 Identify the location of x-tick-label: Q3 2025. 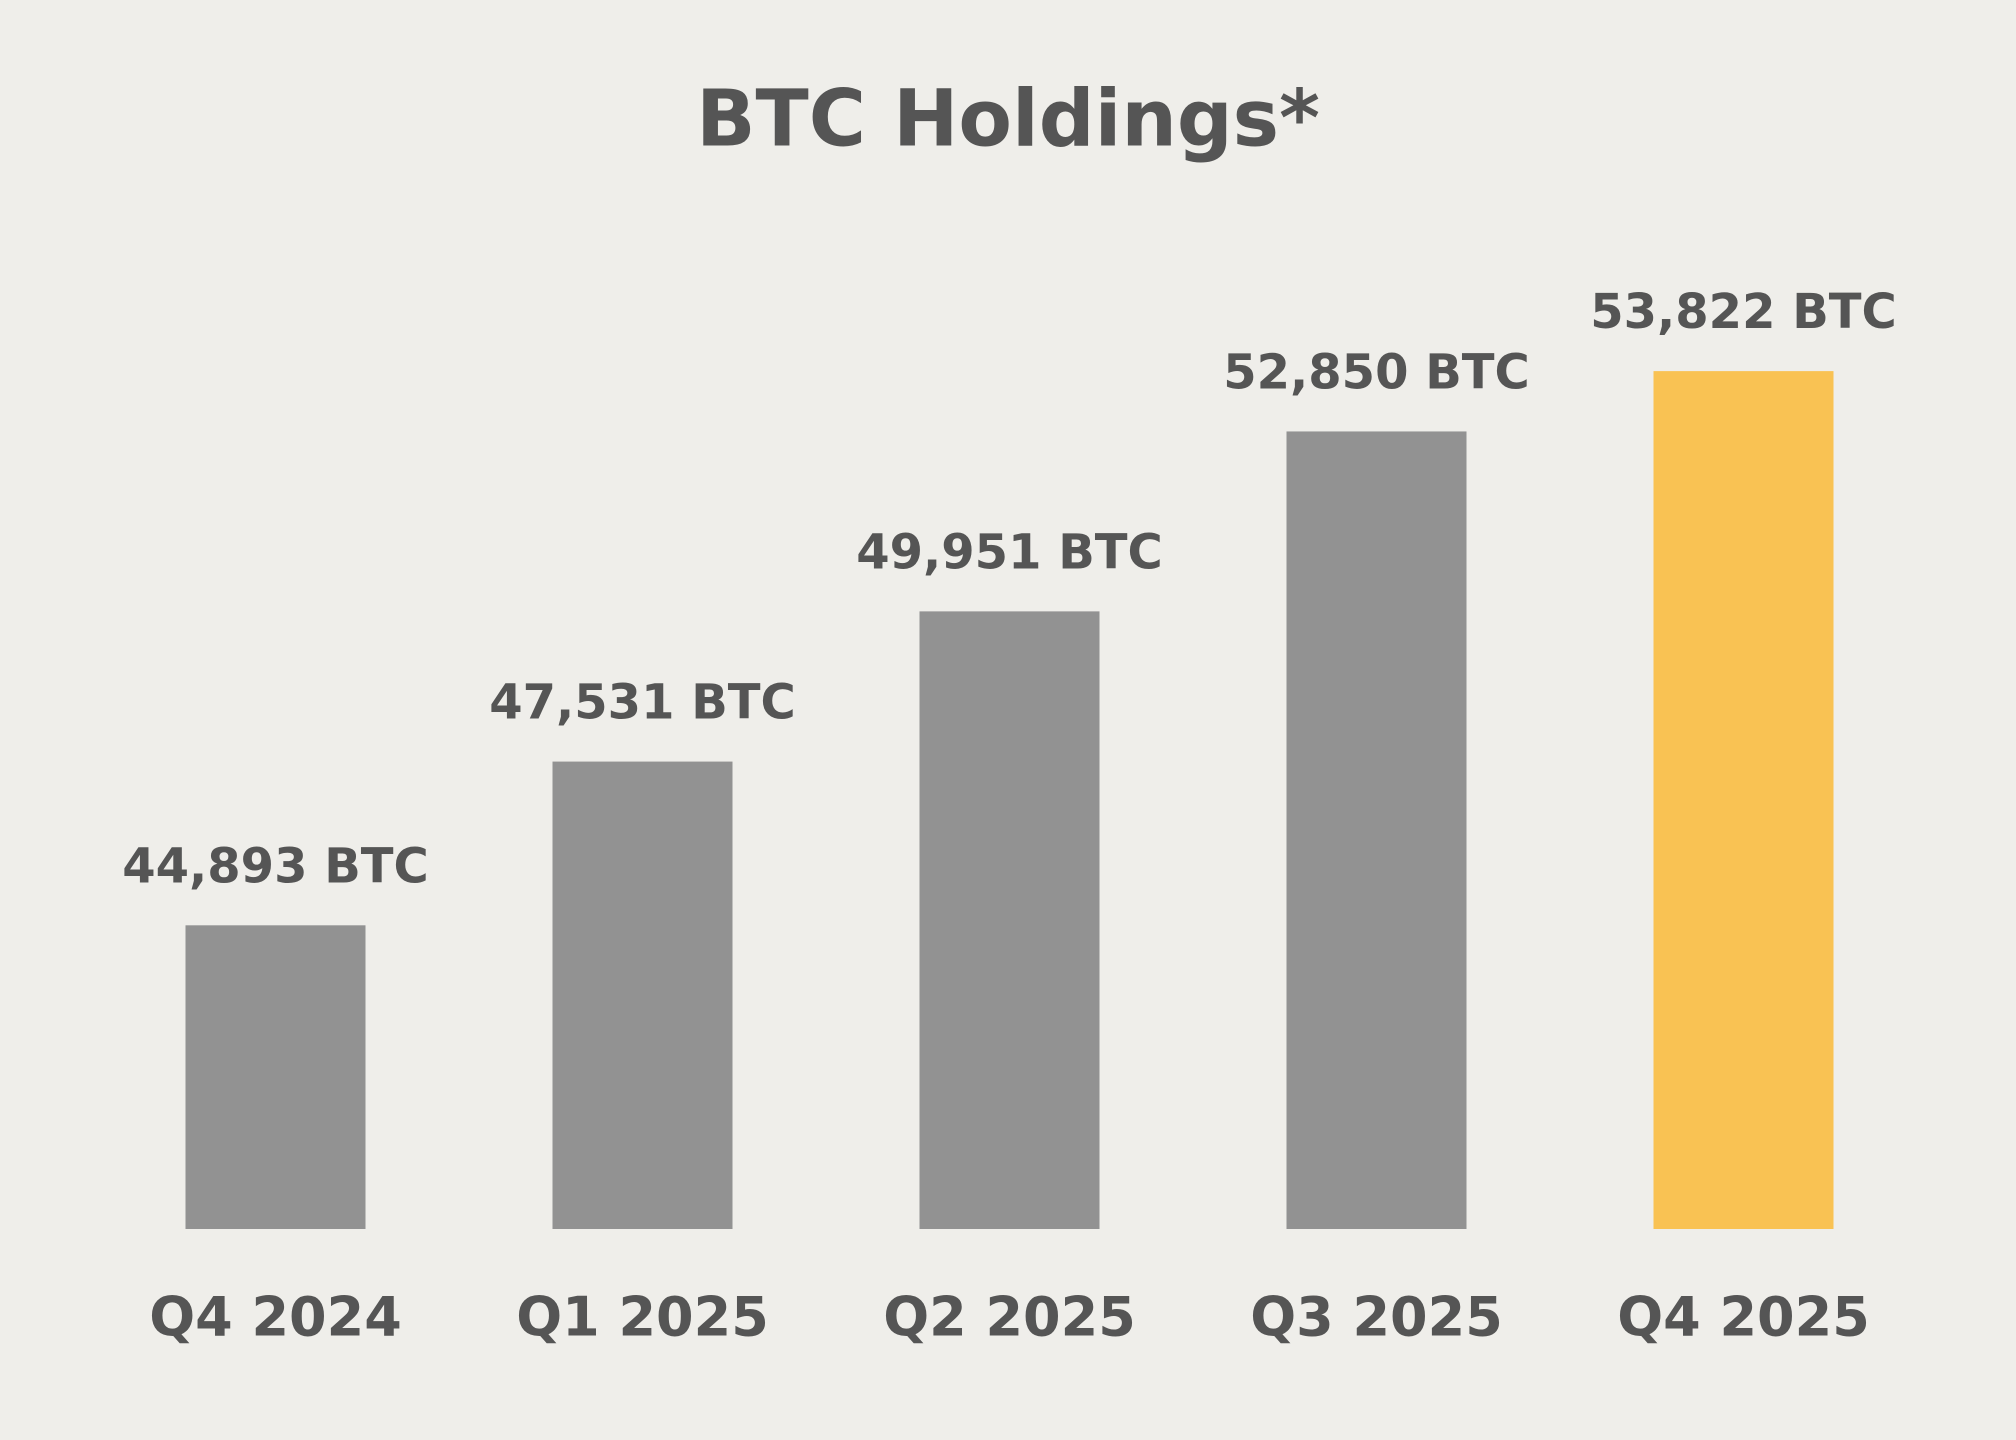
(1376, 1317).